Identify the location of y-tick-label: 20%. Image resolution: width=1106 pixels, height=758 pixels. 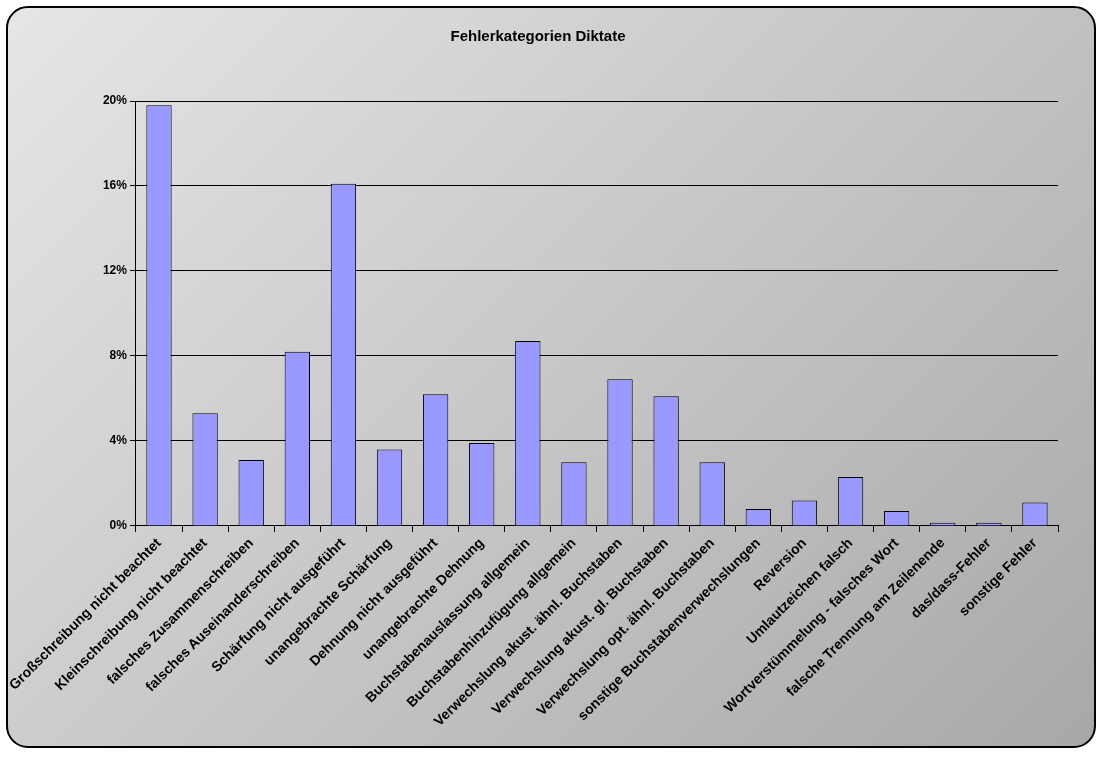
(115, 100).